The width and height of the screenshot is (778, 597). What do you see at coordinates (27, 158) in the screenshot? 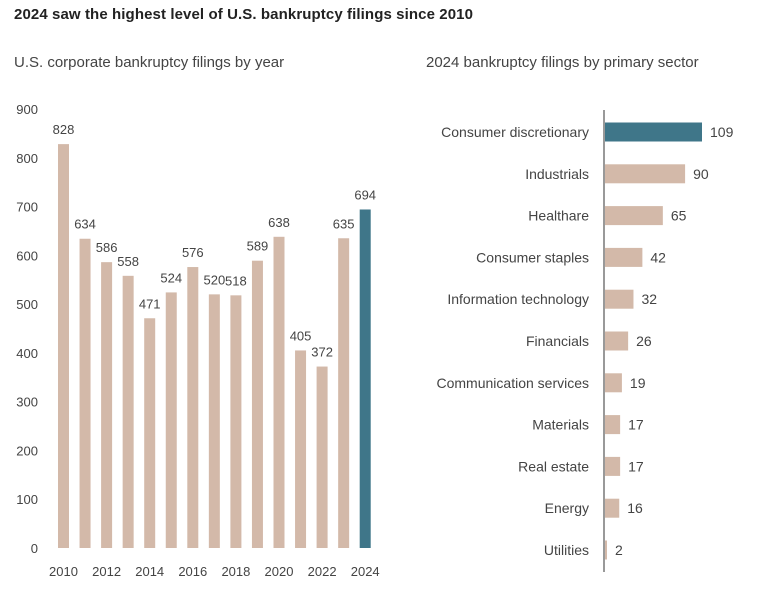
I see `y-tick-label: 800` at bounding box center [27, 158].